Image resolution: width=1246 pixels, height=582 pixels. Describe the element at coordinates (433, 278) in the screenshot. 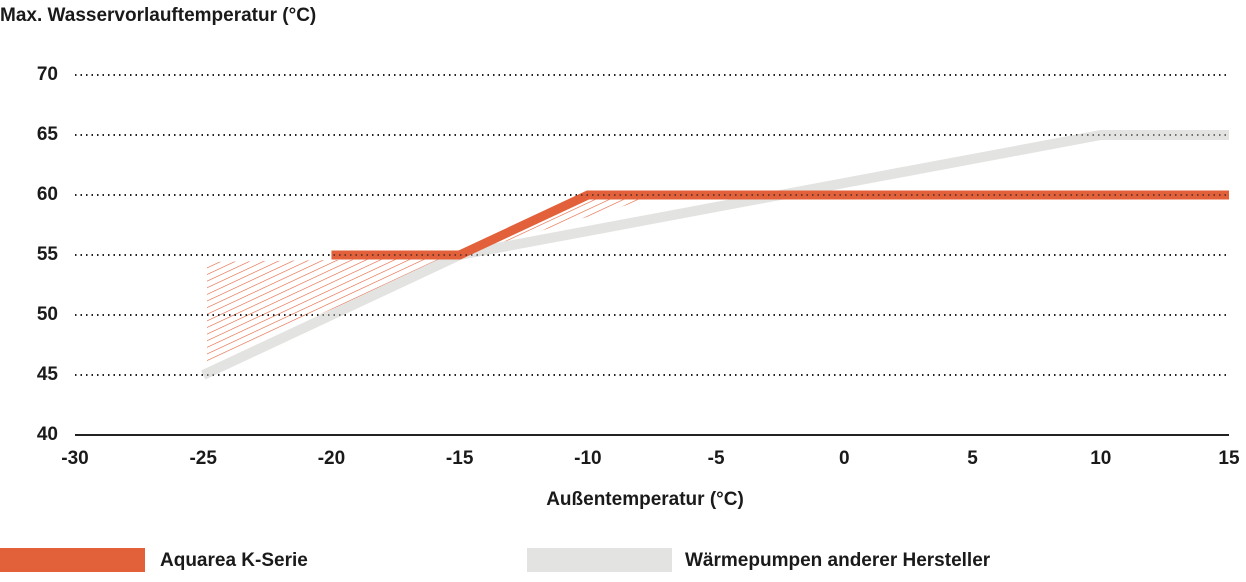

I see `advantage-hatch` at that location.